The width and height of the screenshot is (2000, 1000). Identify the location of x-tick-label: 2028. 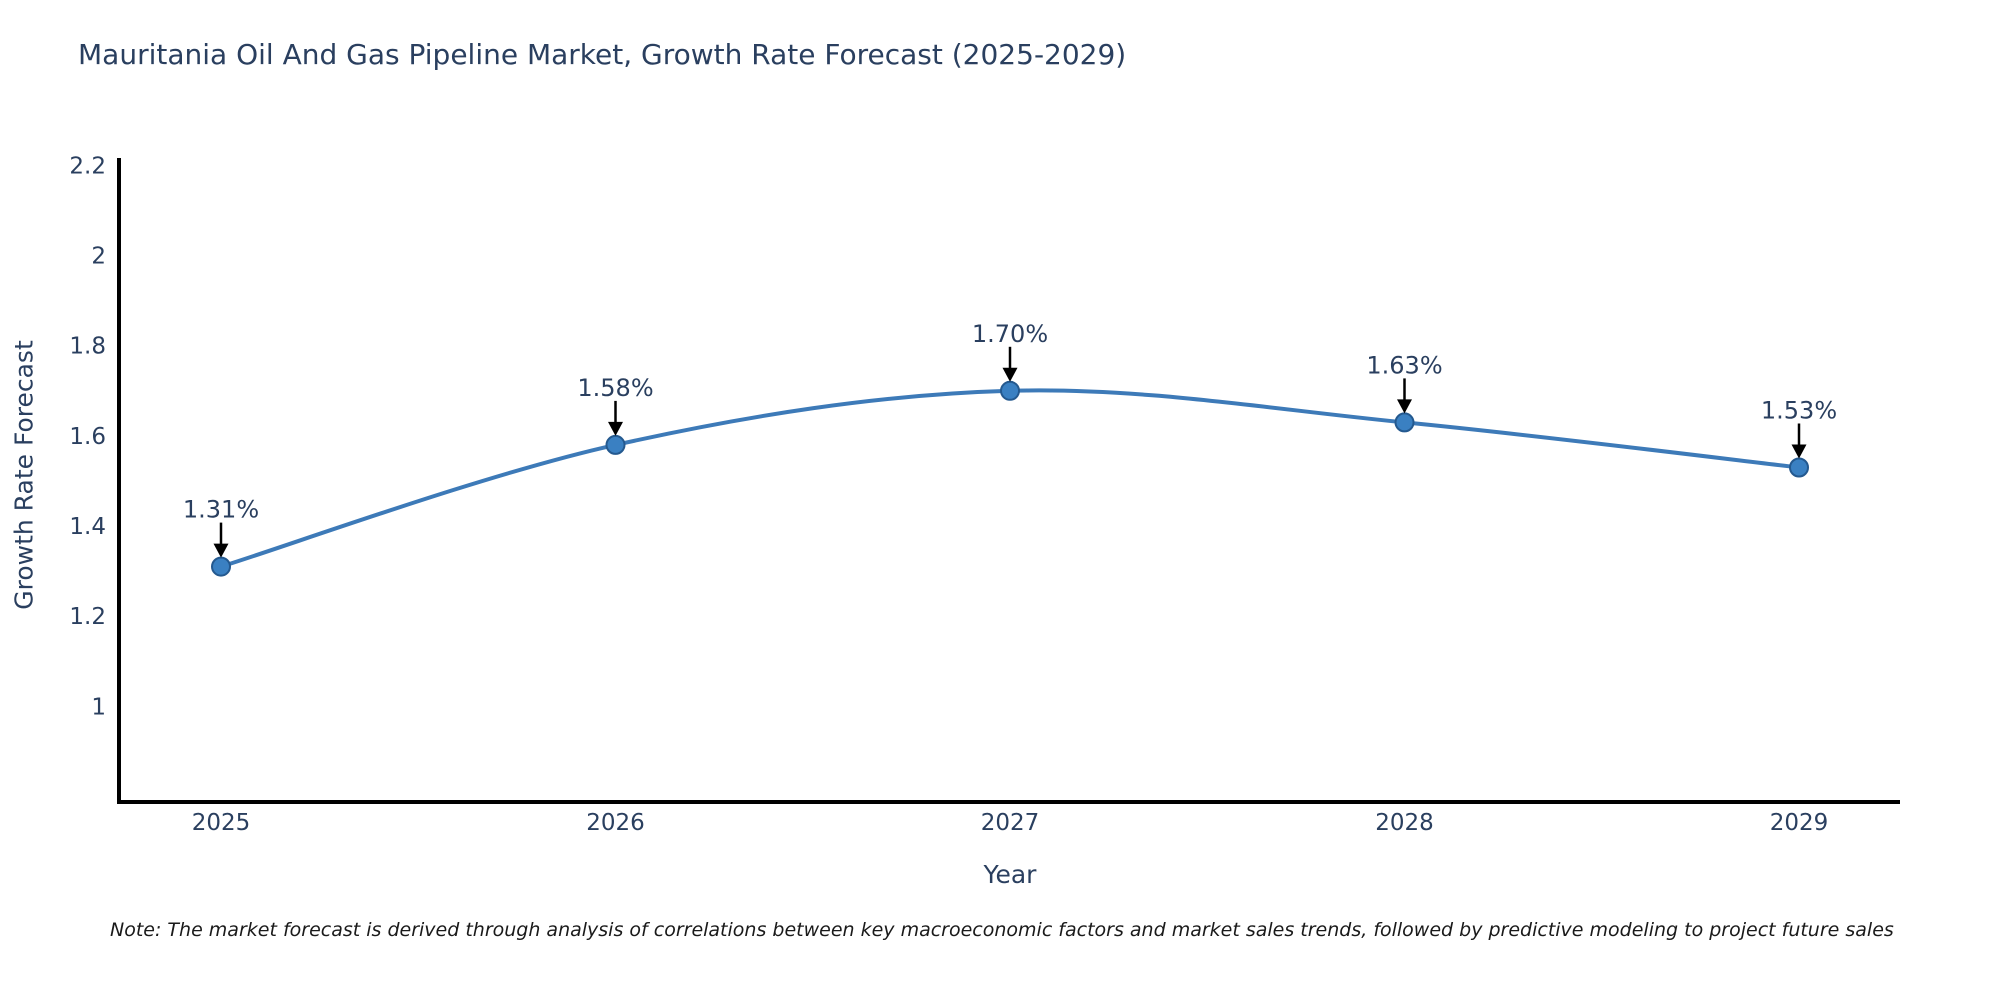
(1404, 823).